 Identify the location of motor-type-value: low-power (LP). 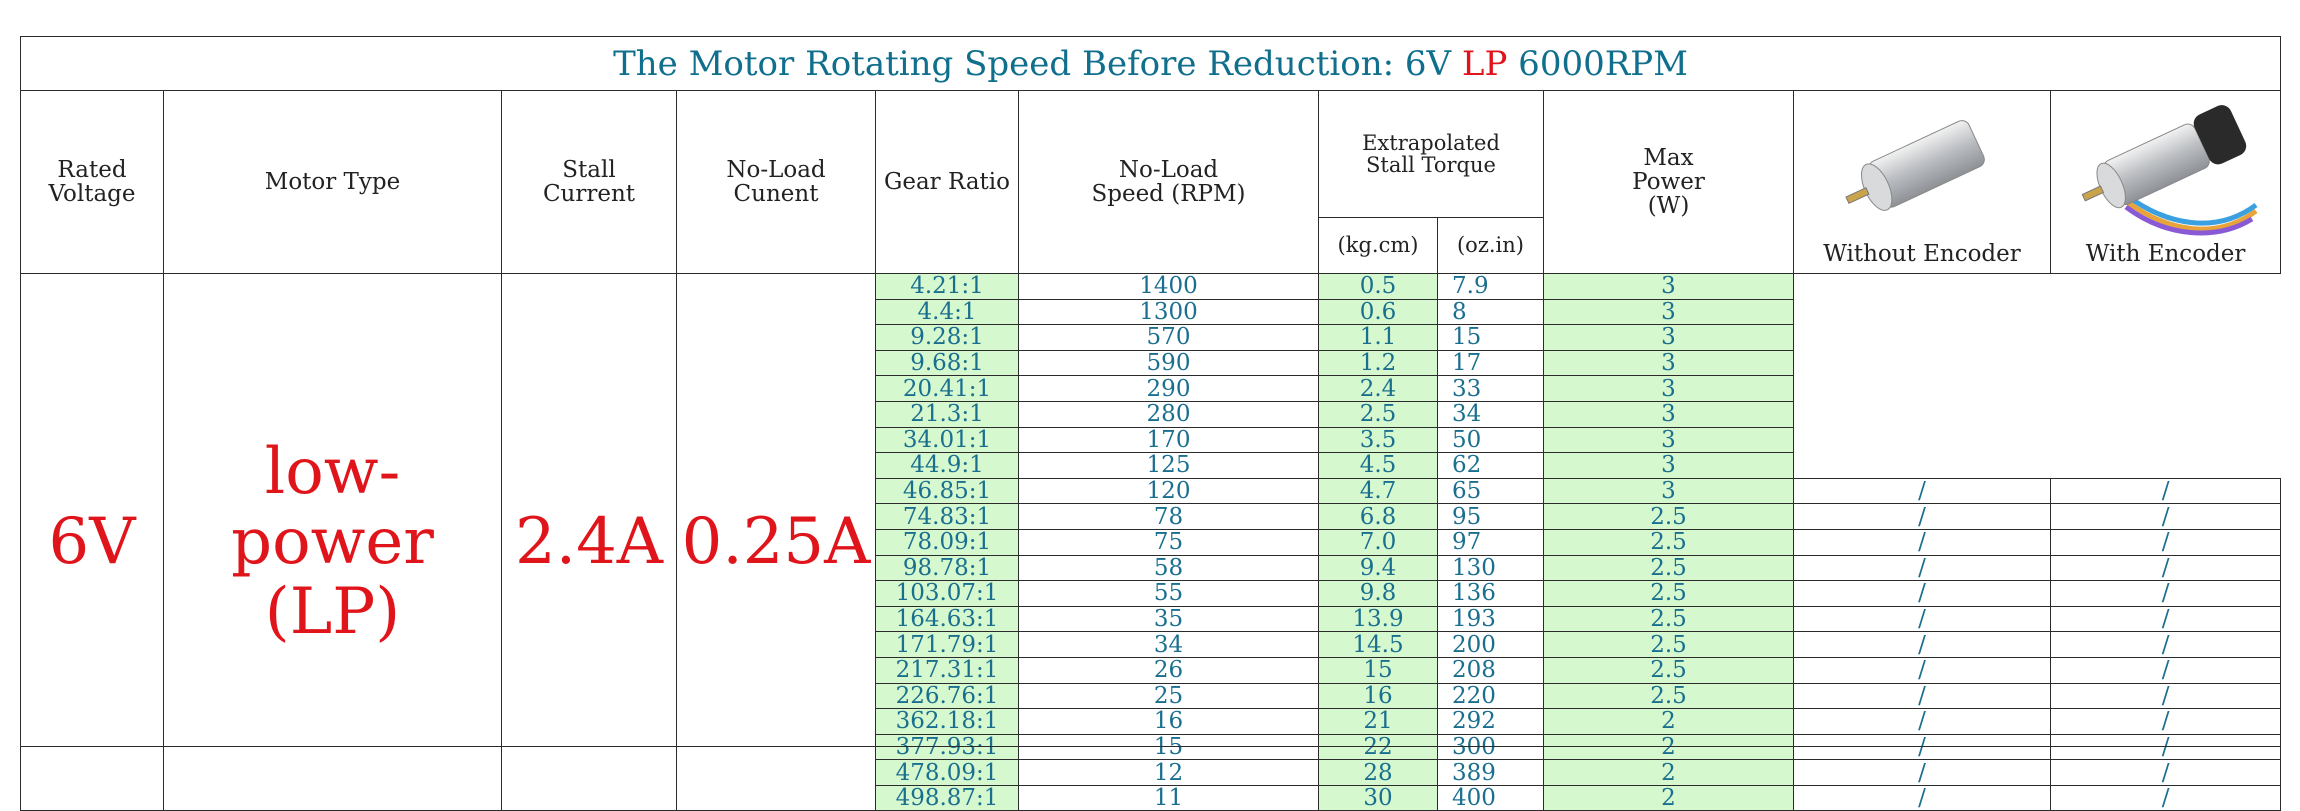
(332, 541).